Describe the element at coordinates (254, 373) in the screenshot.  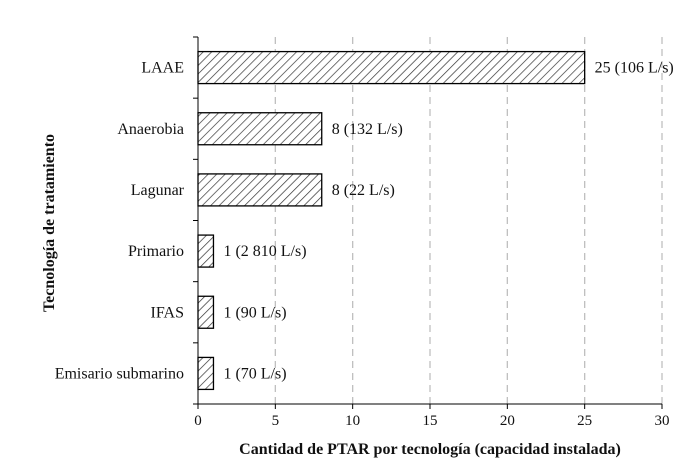
I see `data-label: 1 (70 L/s)` at that location.